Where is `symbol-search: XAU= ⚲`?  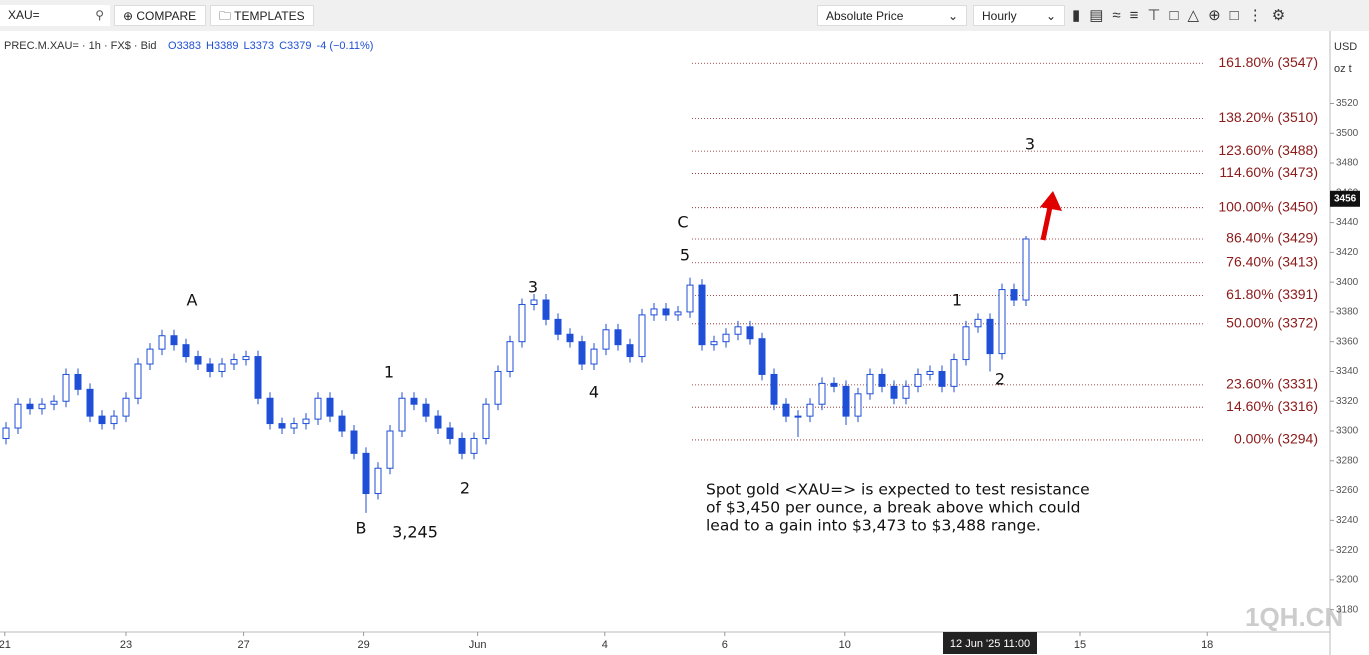 symbol-search: XAU= ⚲ is located at coordinates (55, 15).